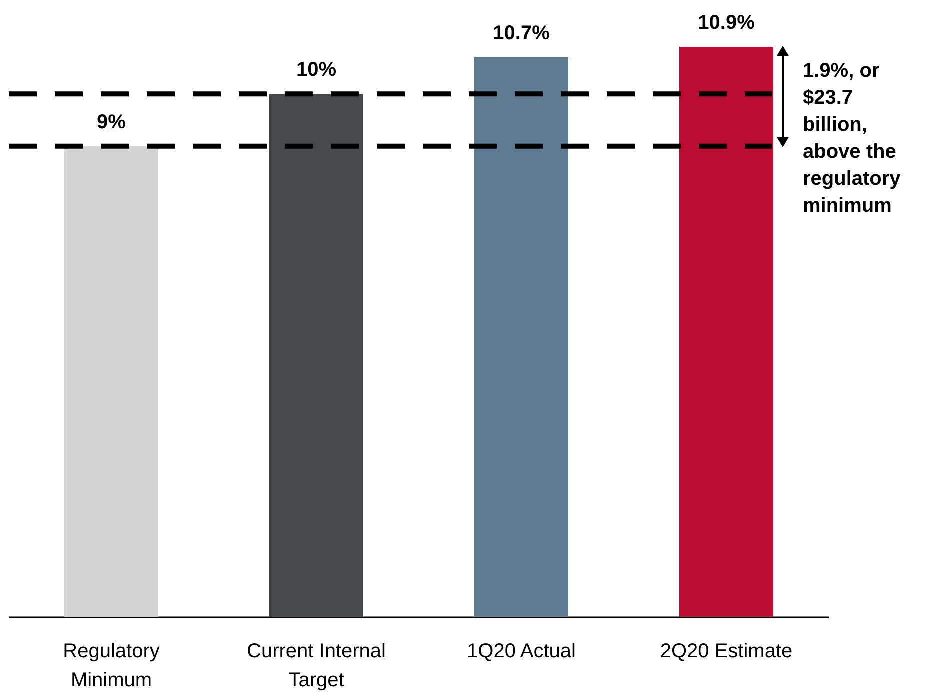  Describe the element at coordinates (521, 33) in the screenshot. I see `data-label: 10.7%` at that location.